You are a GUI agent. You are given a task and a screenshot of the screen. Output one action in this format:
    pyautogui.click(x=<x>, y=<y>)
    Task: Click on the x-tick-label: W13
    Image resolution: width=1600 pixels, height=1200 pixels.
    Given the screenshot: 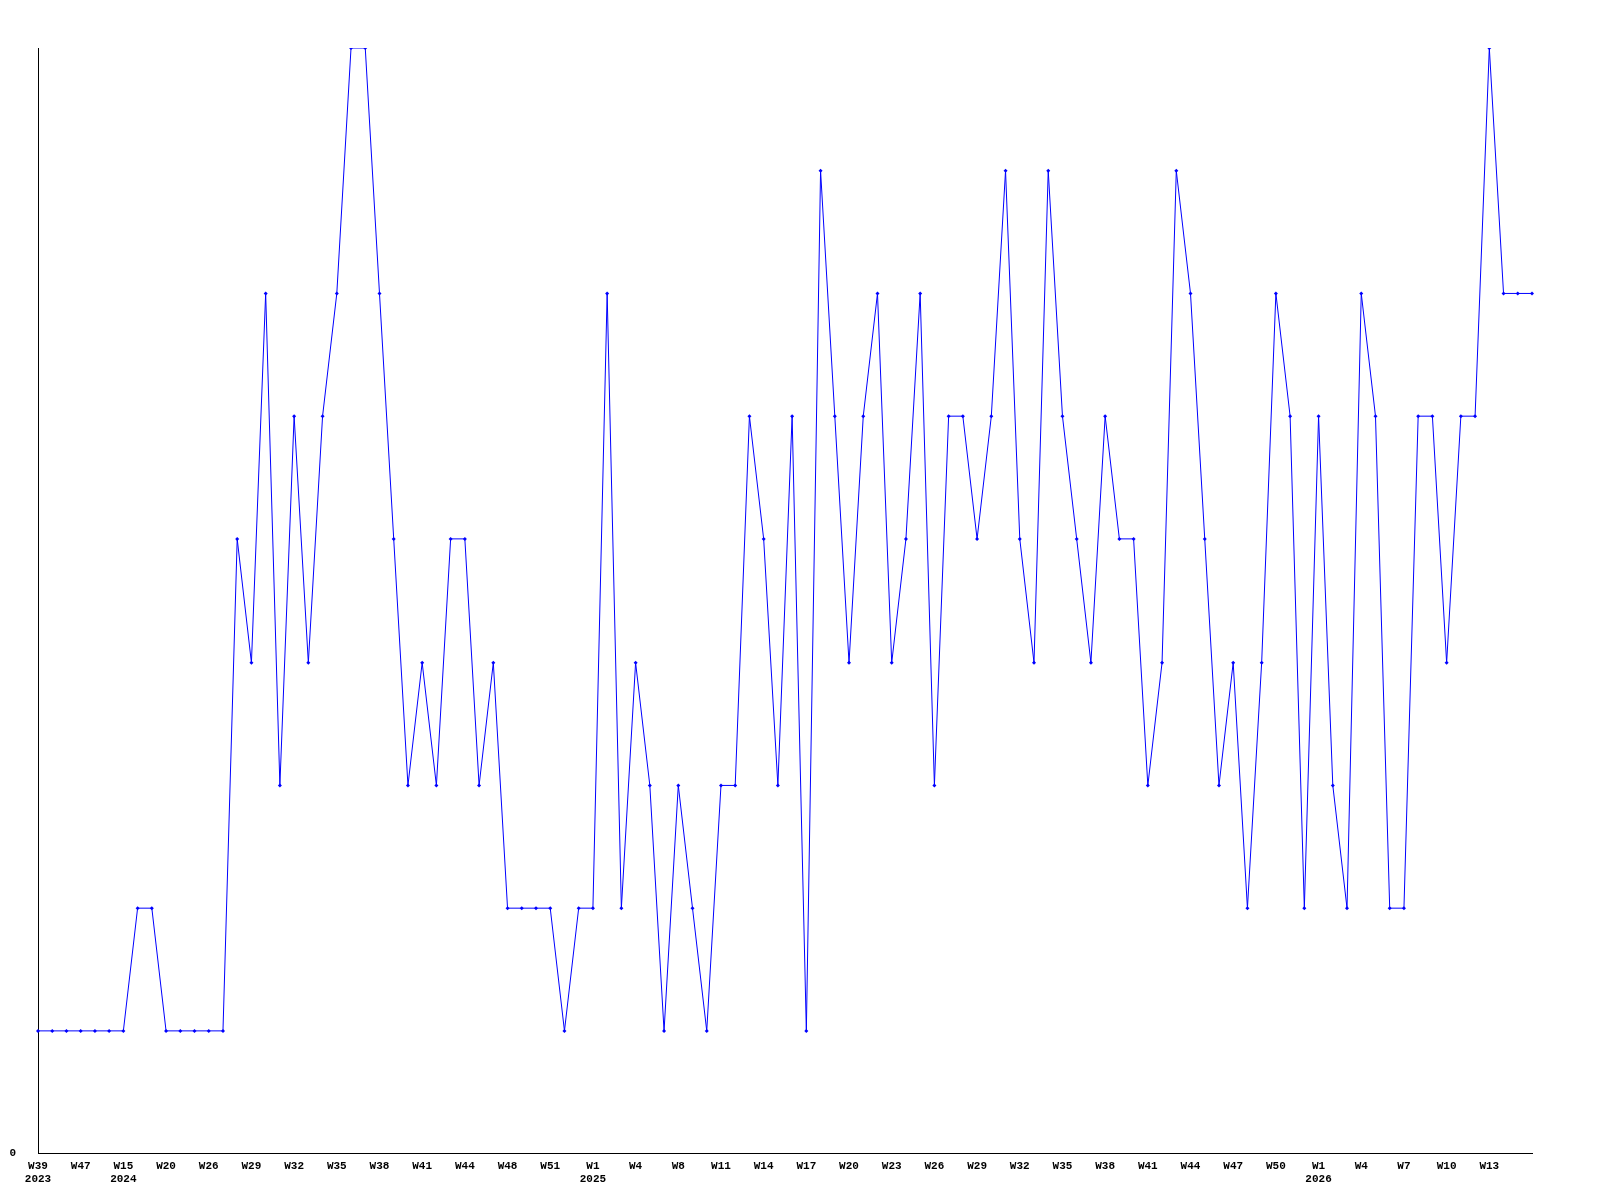 What is the action you would take?
    pyautogui.click(x=1489, y=1165)
    